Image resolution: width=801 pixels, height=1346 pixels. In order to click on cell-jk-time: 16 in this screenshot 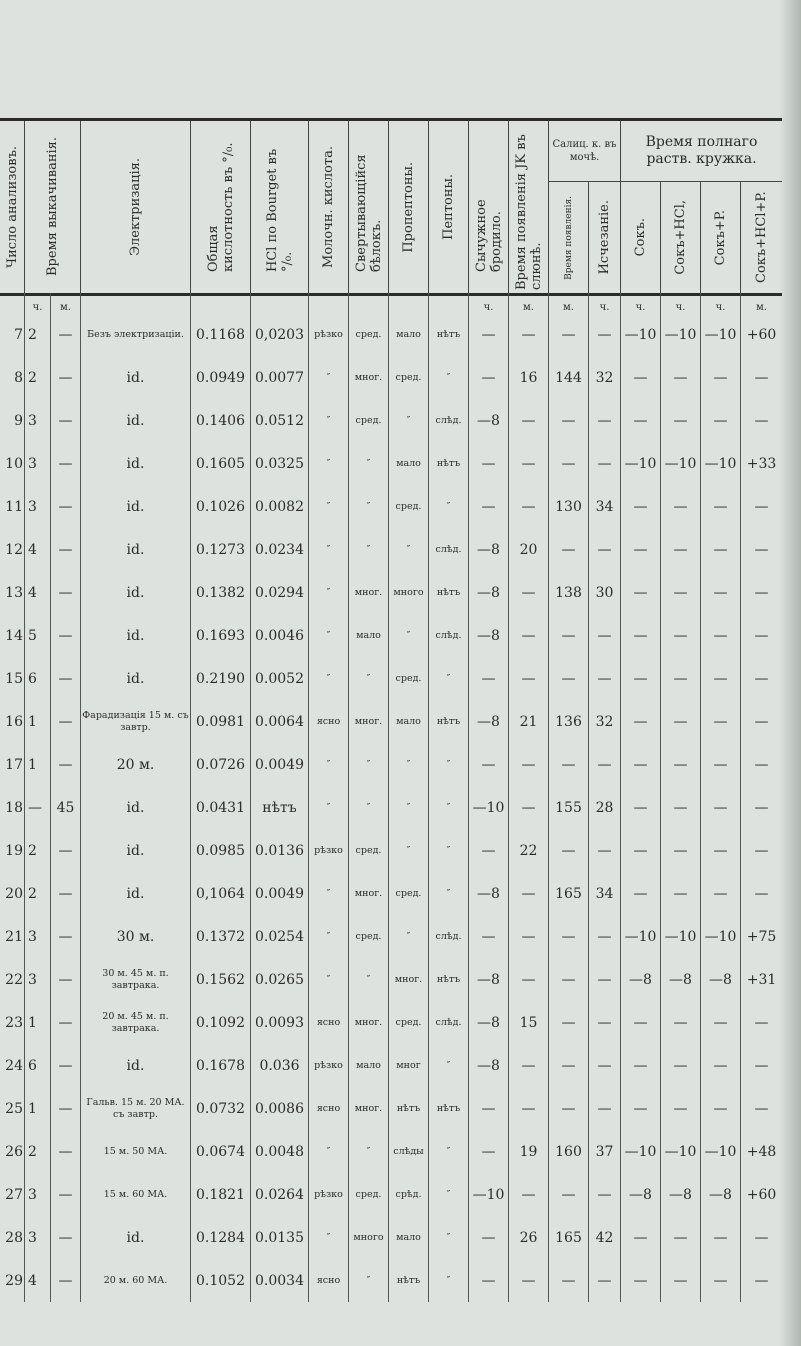, I will do `click(528, 377)`.